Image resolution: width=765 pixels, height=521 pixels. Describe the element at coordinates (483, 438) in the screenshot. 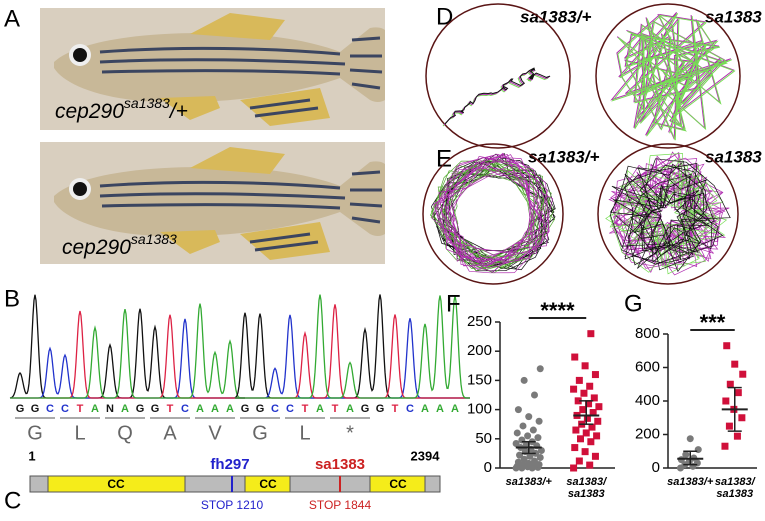

I see `y-tick-label: 50` at that location.